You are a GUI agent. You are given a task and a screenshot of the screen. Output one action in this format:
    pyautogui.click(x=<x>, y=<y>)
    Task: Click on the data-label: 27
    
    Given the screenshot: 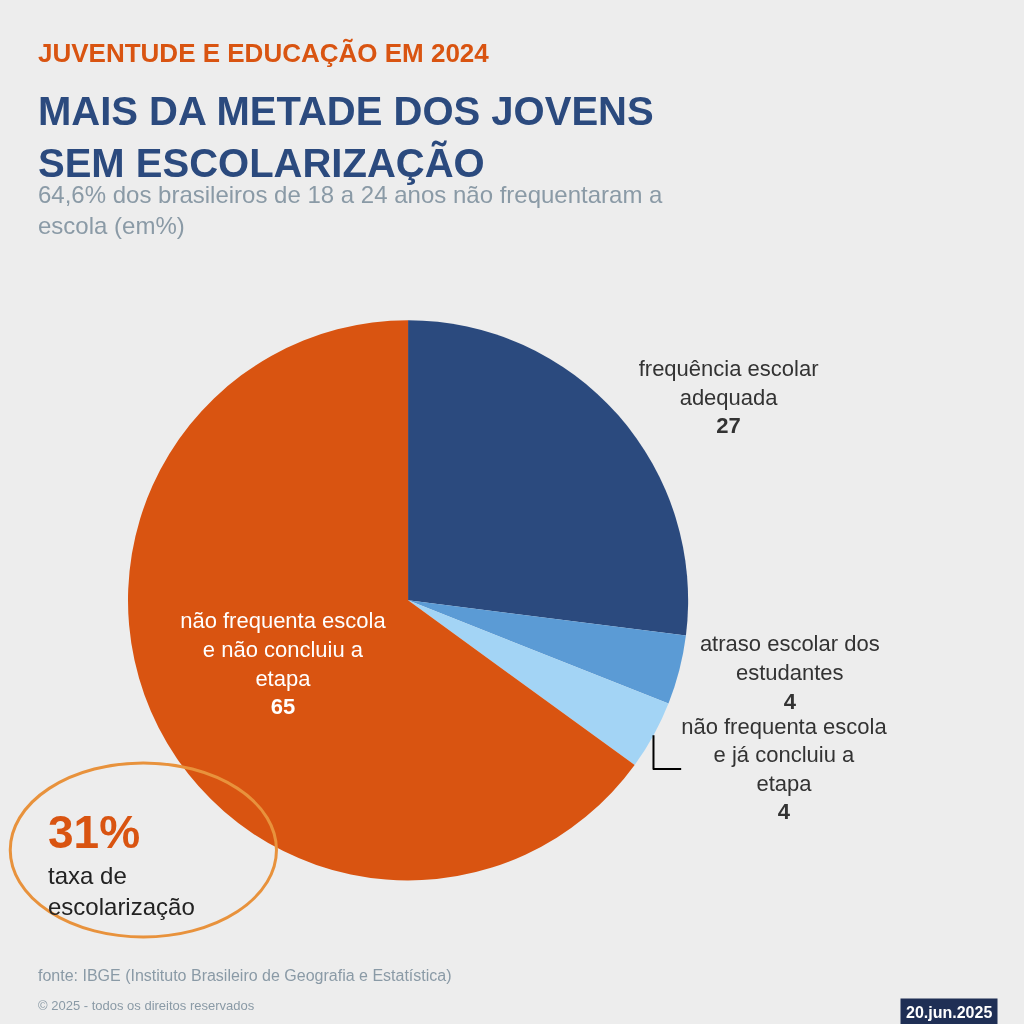 What is the action you would take?
    pyautogui.click(x=728, y=426)
    